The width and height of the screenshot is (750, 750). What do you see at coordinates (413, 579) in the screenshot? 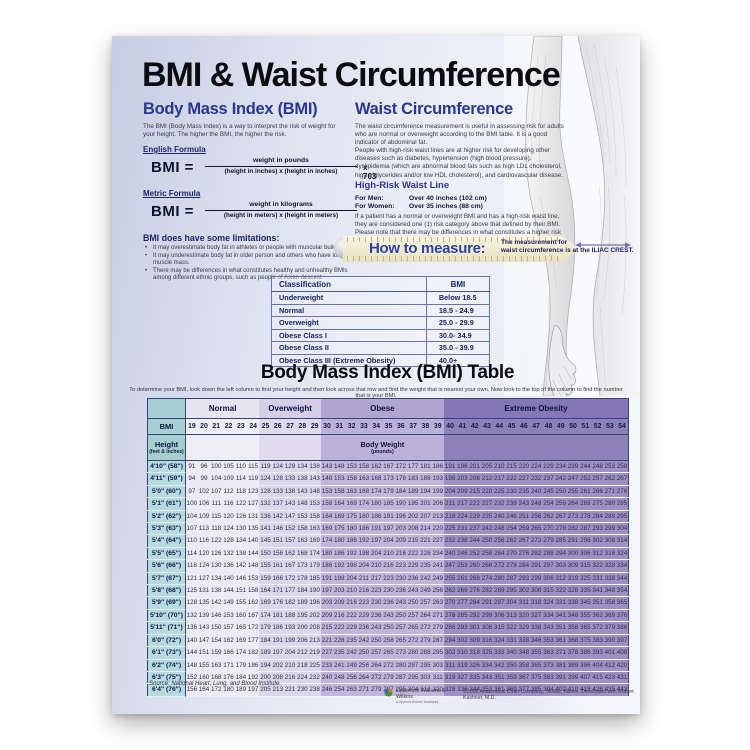
I see `weight-cell: 236` at bounding box center [413, 579].